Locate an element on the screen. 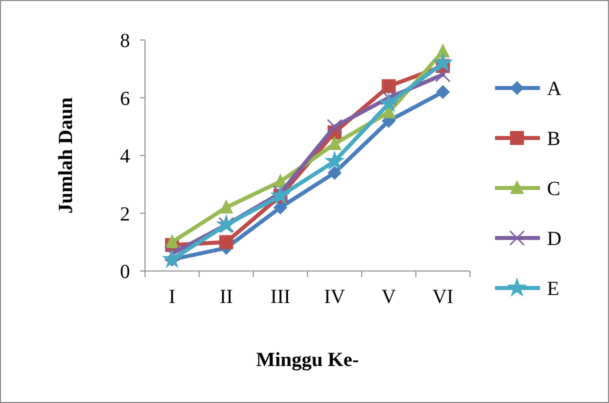  x-tick-label: IV is located at coordinates (335, 297).